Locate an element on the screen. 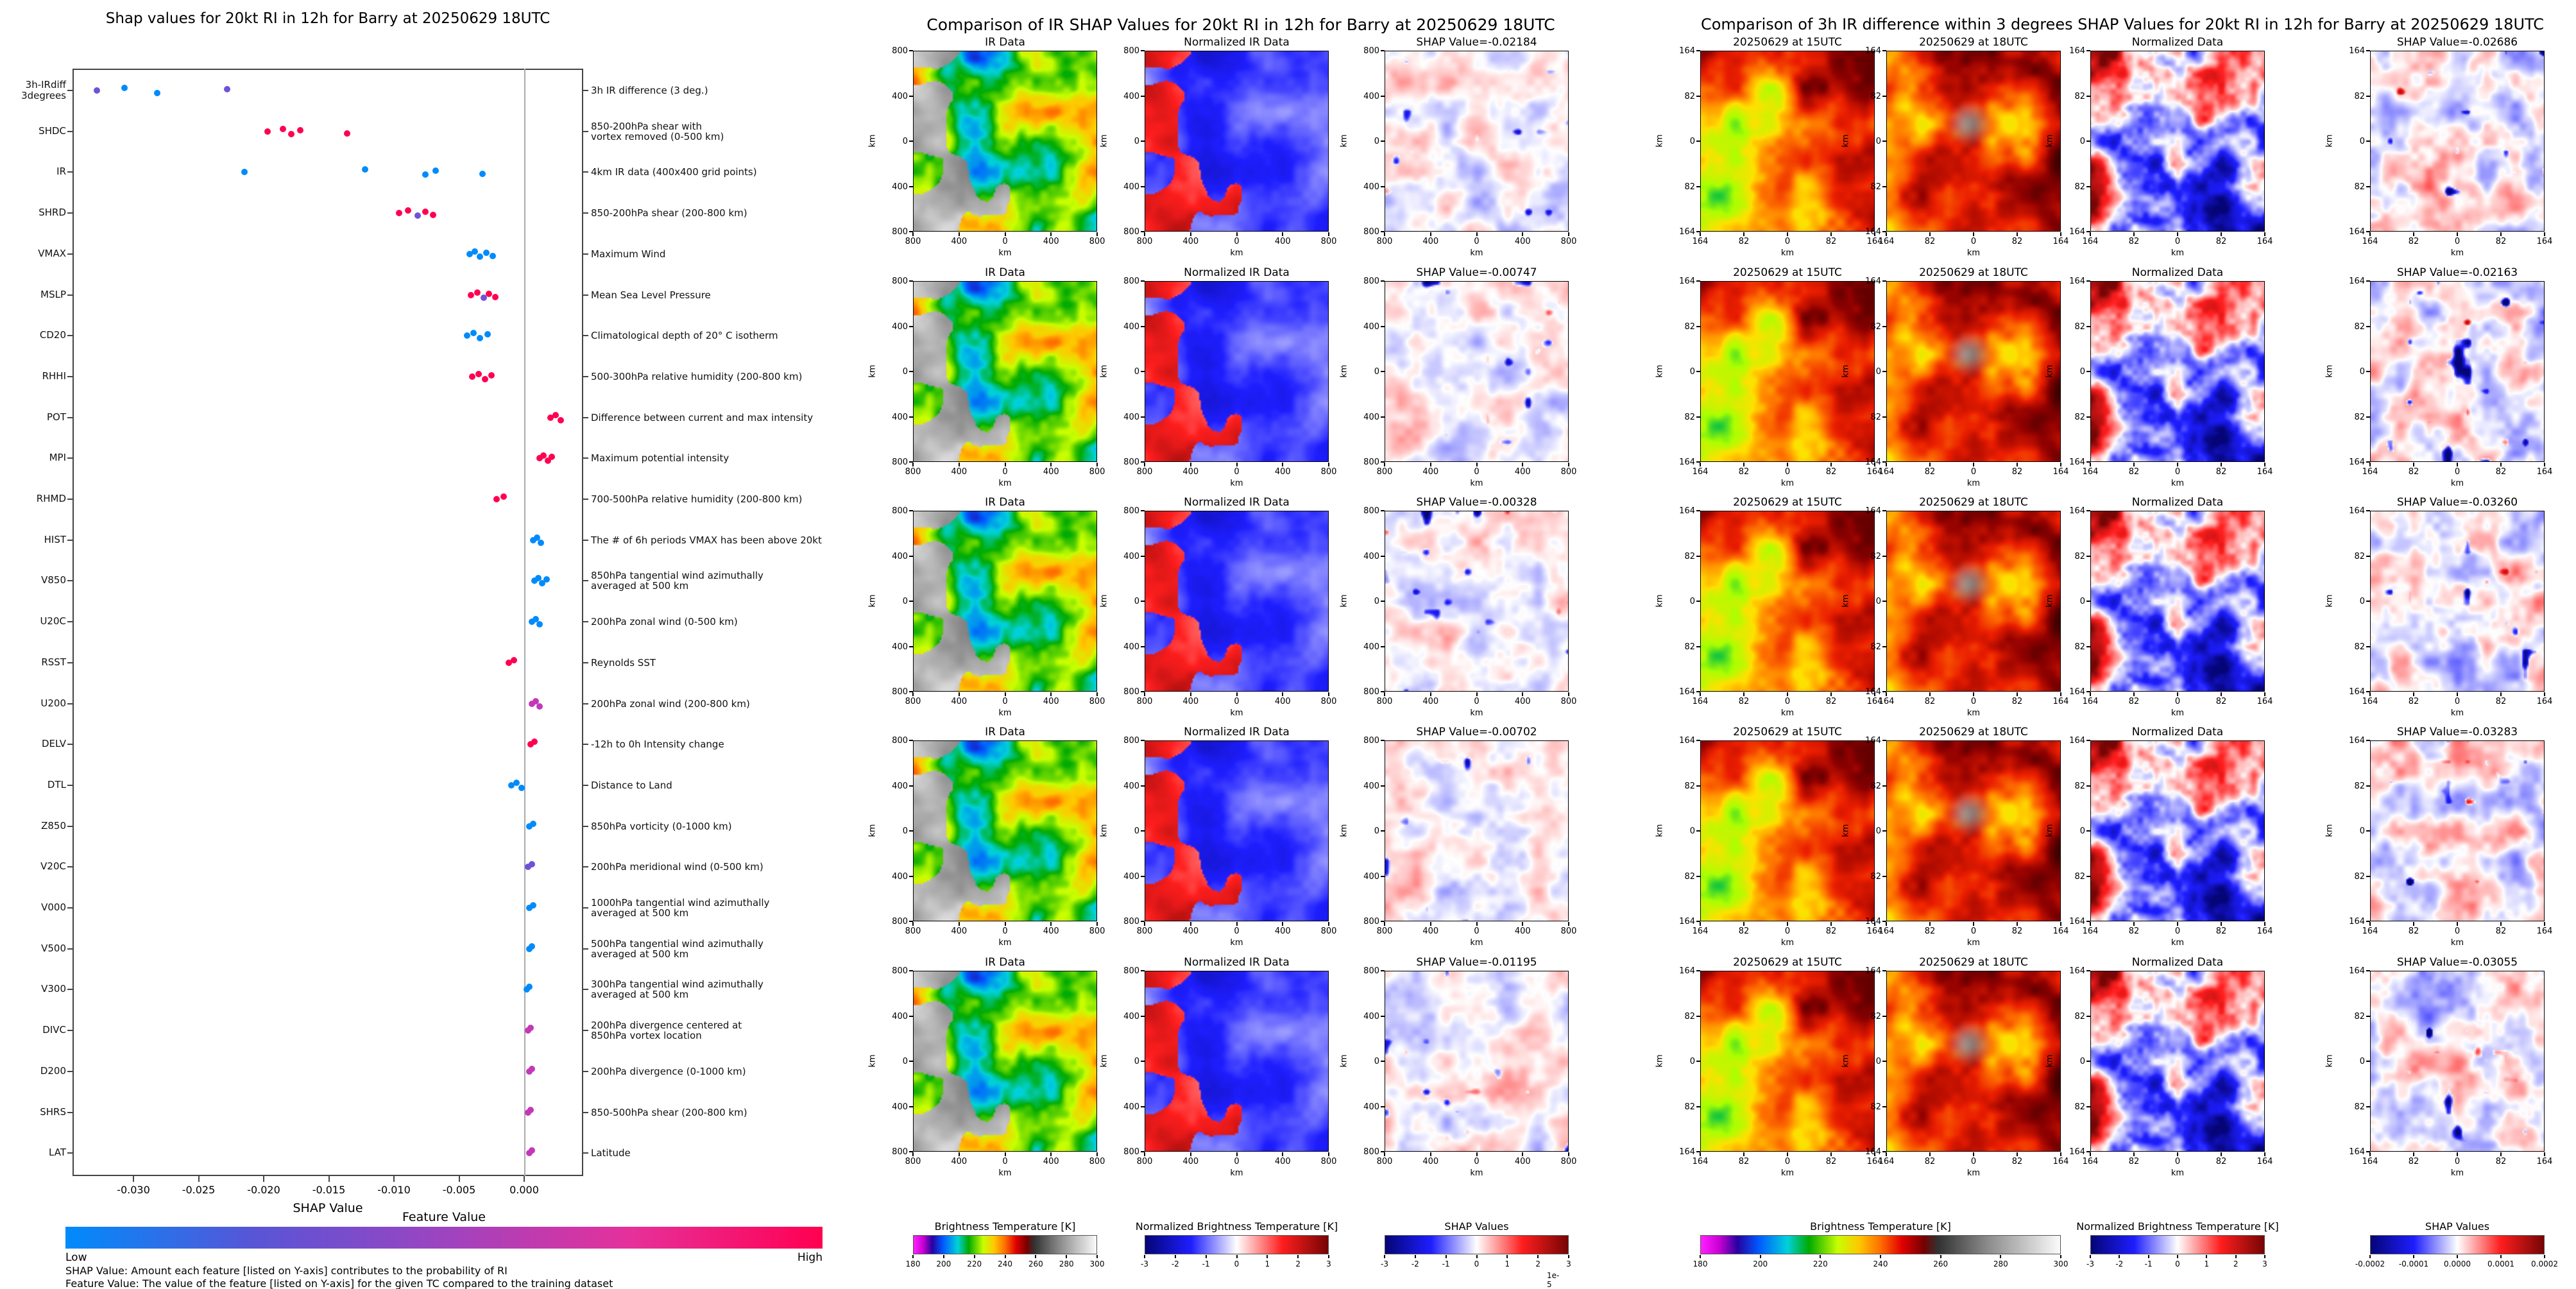  colorbar-tick-label: 3 is located at coordinates (2264, 1263).